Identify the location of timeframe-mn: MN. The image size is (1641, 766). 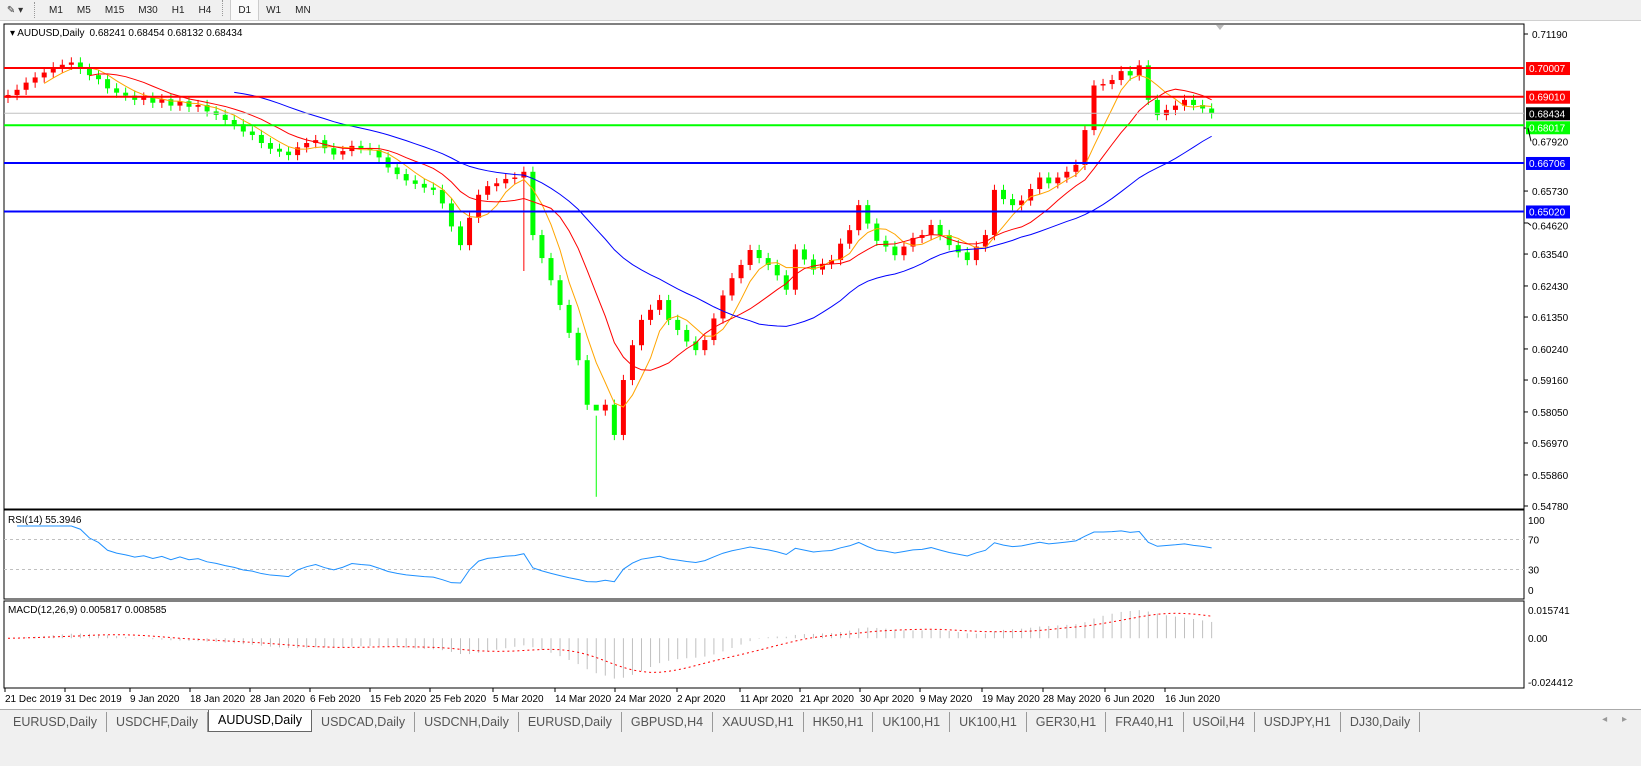
(303, 10).